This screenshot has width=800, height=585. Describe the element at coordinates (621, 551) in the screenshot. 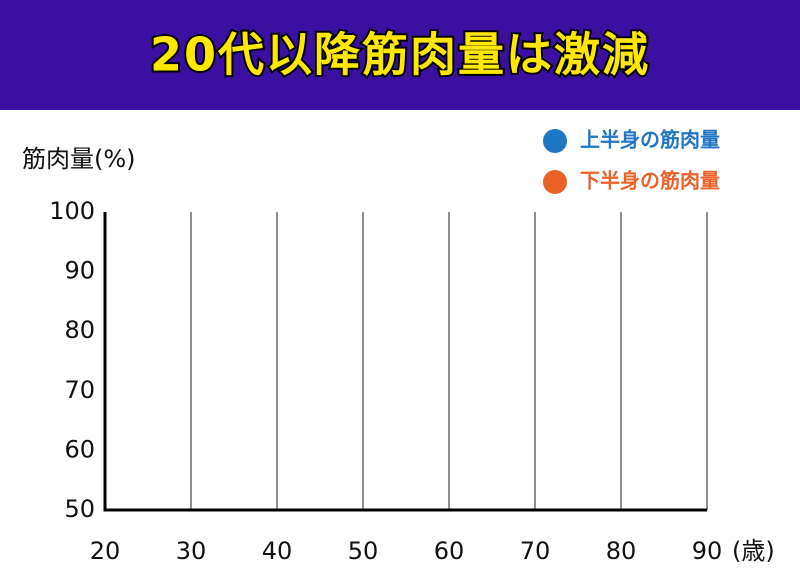

I see `x-tick-label: 80` at that location.